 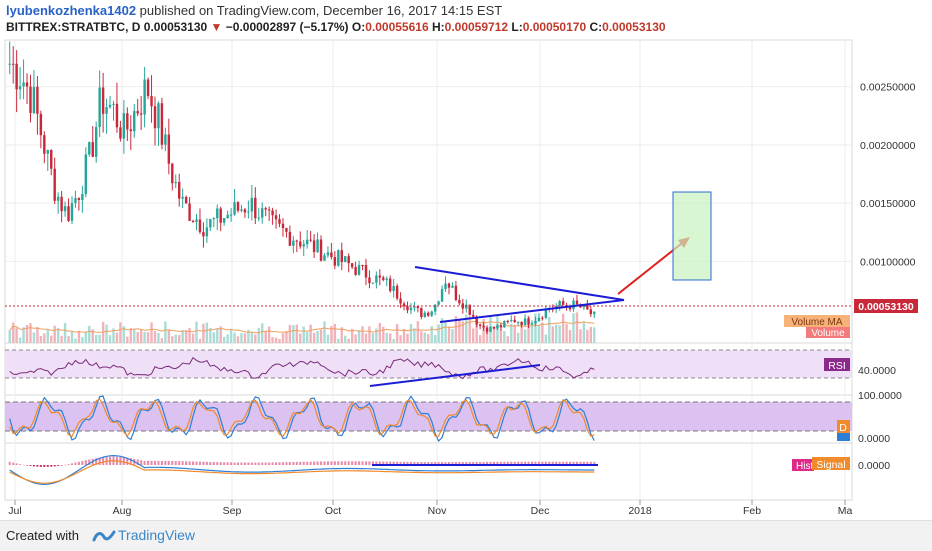 What do you see at coordinates (216, 27) in the screenshot?
I see `change-arrow-icon: ▼` at bounding box center [216, 27].